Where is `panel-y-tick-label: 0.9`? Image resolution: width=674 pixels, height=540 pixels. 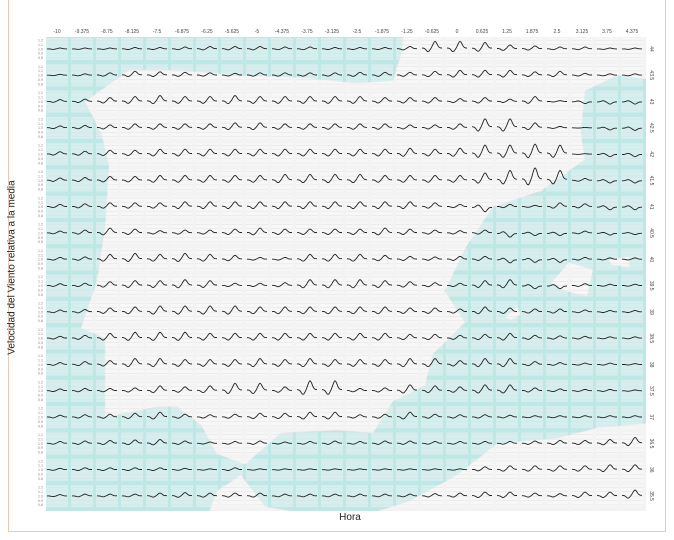
panel-y-tick-label: 0.9 is located at coordinates (40, 290).